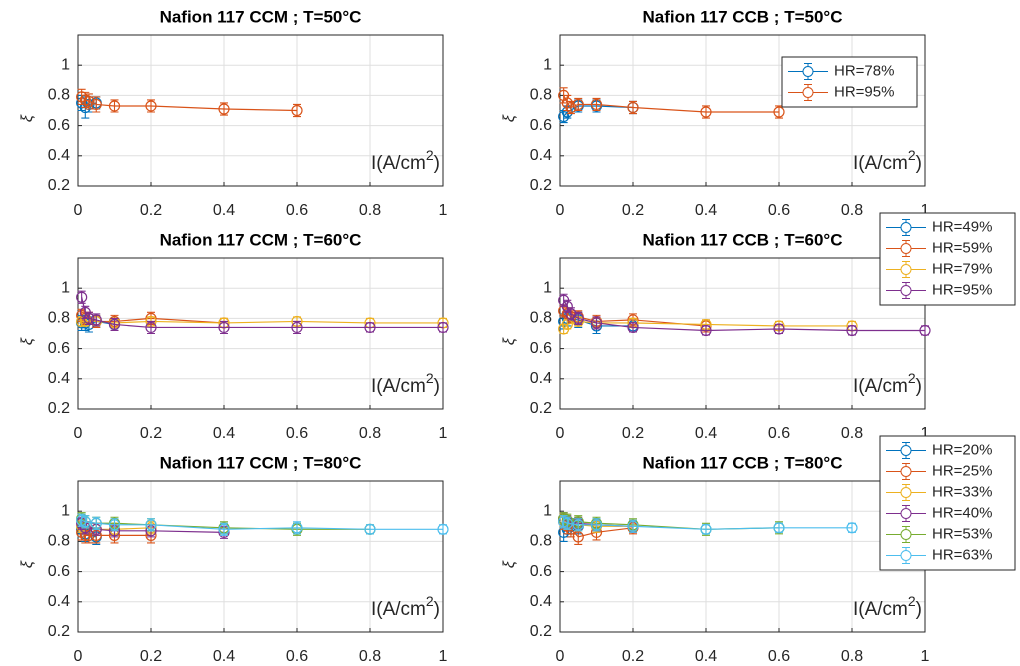  Describe the element at coordinates (864, 70) in the screenshot. I see `legend-label: HR=78%` at that location.